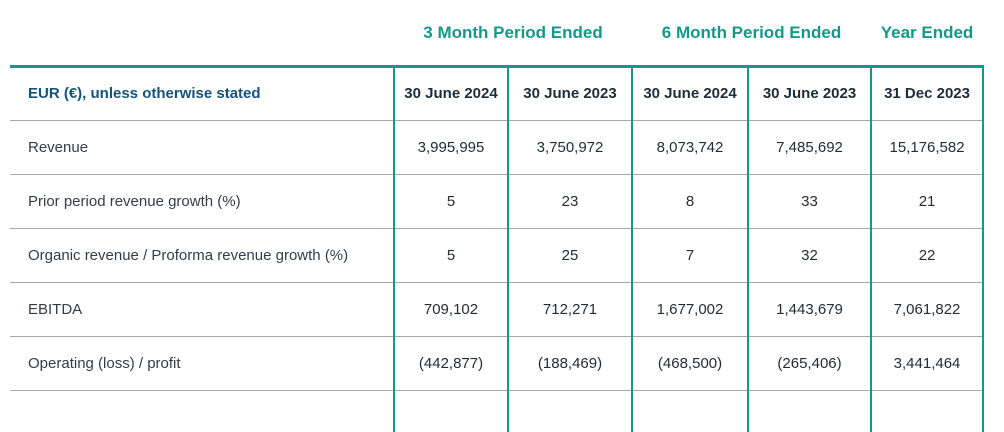  What do you see at coordinates (202, 410) in the screenshot?
I see `row-label` at bounding box center [202, 410].